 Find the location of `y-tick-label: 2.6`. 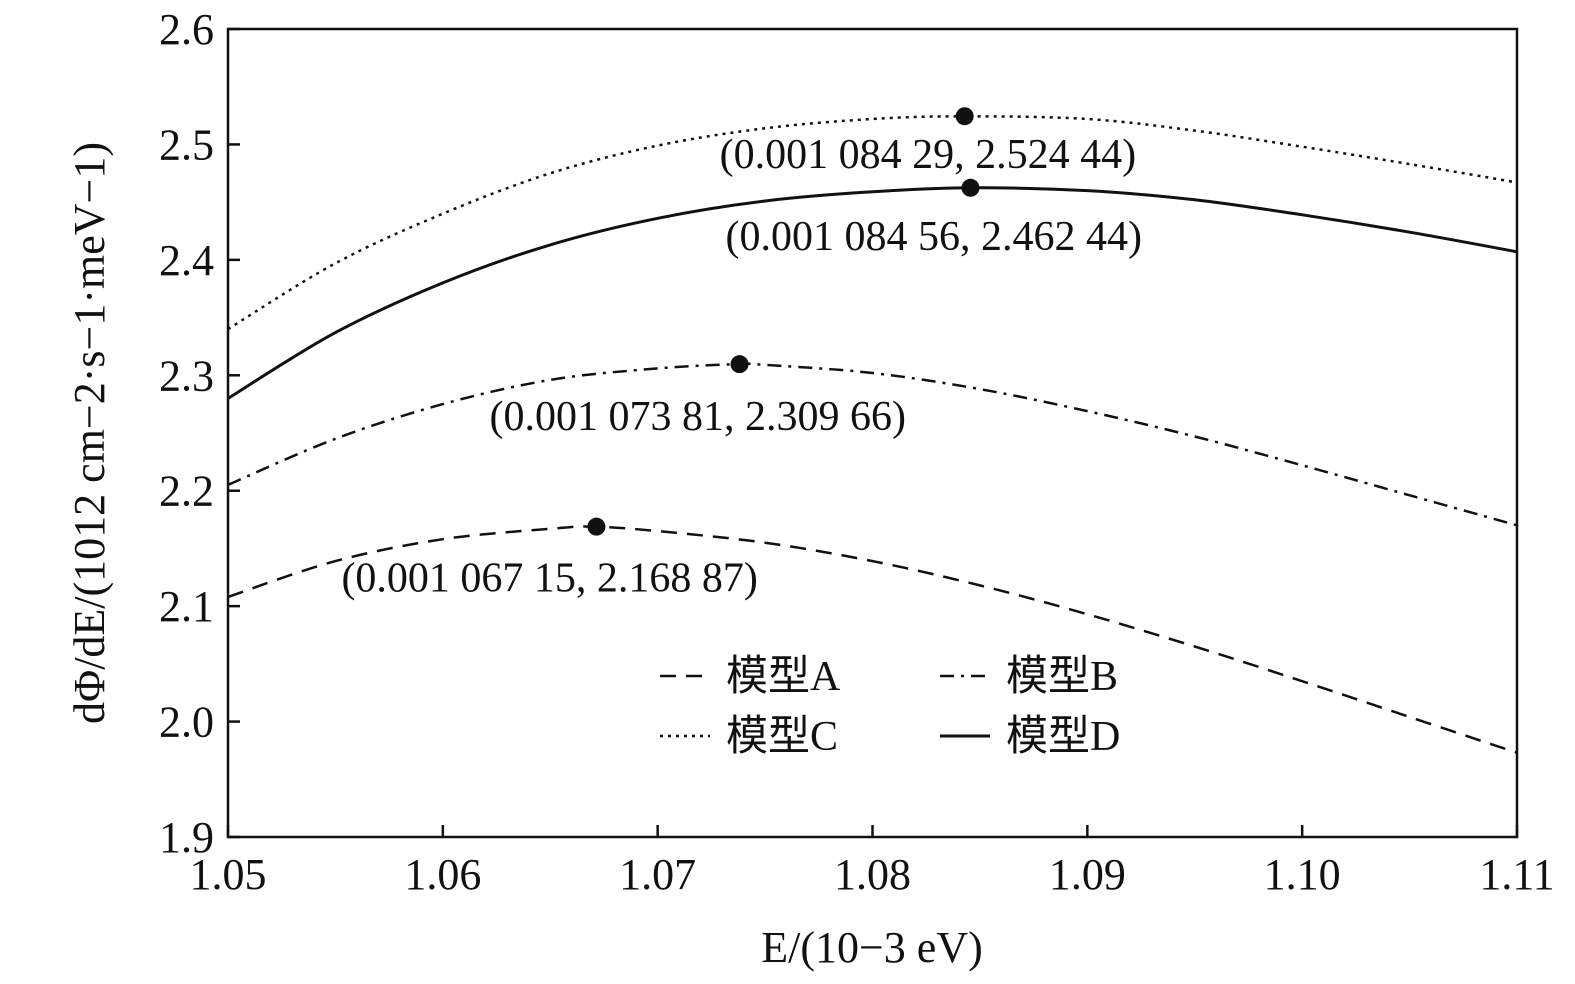

y-tick-label: 2.6 is located at coordinates (186, 29).